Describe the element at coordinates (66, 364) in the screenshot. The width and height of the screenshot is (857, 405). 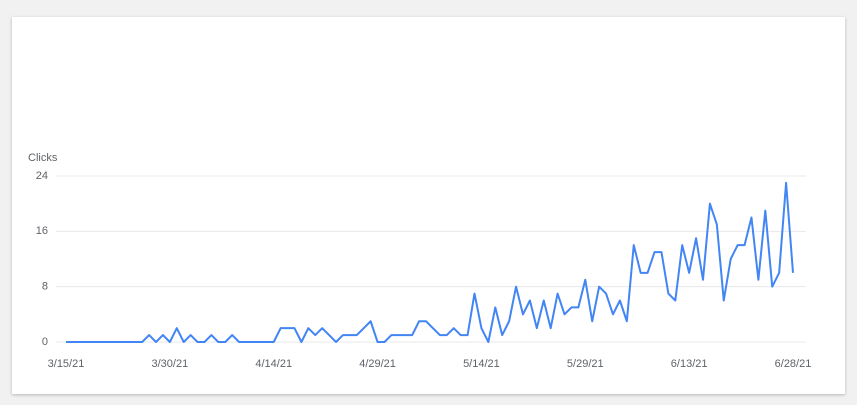
I see `x-tick-label: 3/15/21` at that location.